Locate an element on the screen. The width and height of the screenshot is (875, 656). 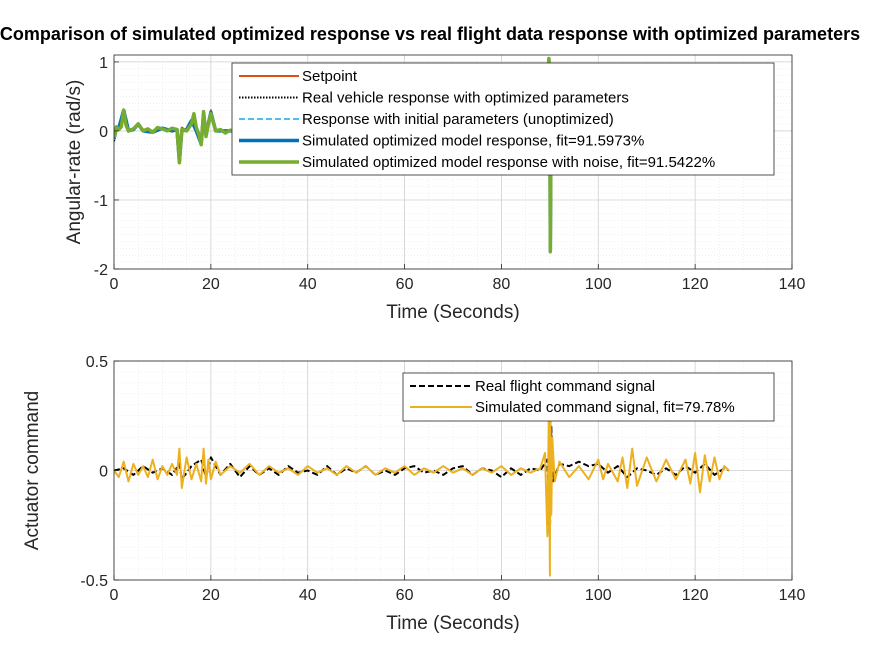
y-axis-label: Actuator command is located at coordinates (32, 470).